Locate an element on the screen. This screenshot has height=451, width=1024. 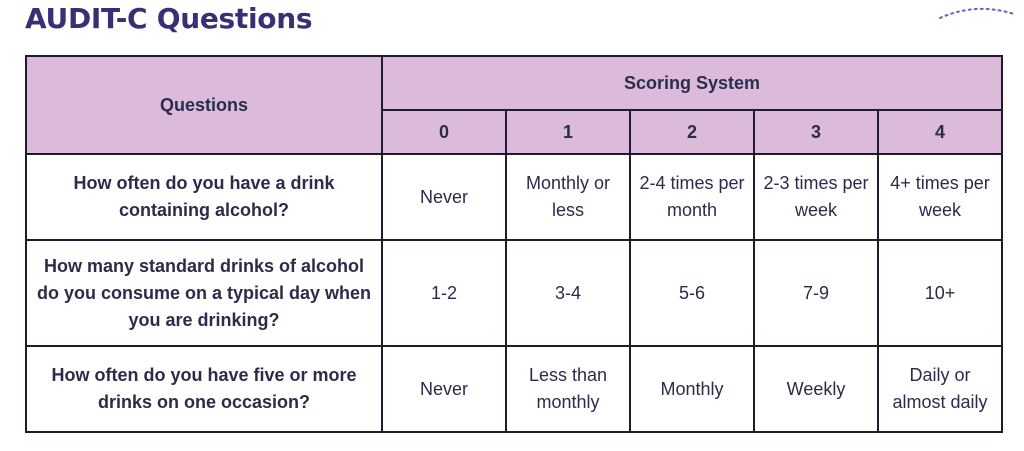
answer-cell: 2-4 times per month is located at coordinates (692, 197).